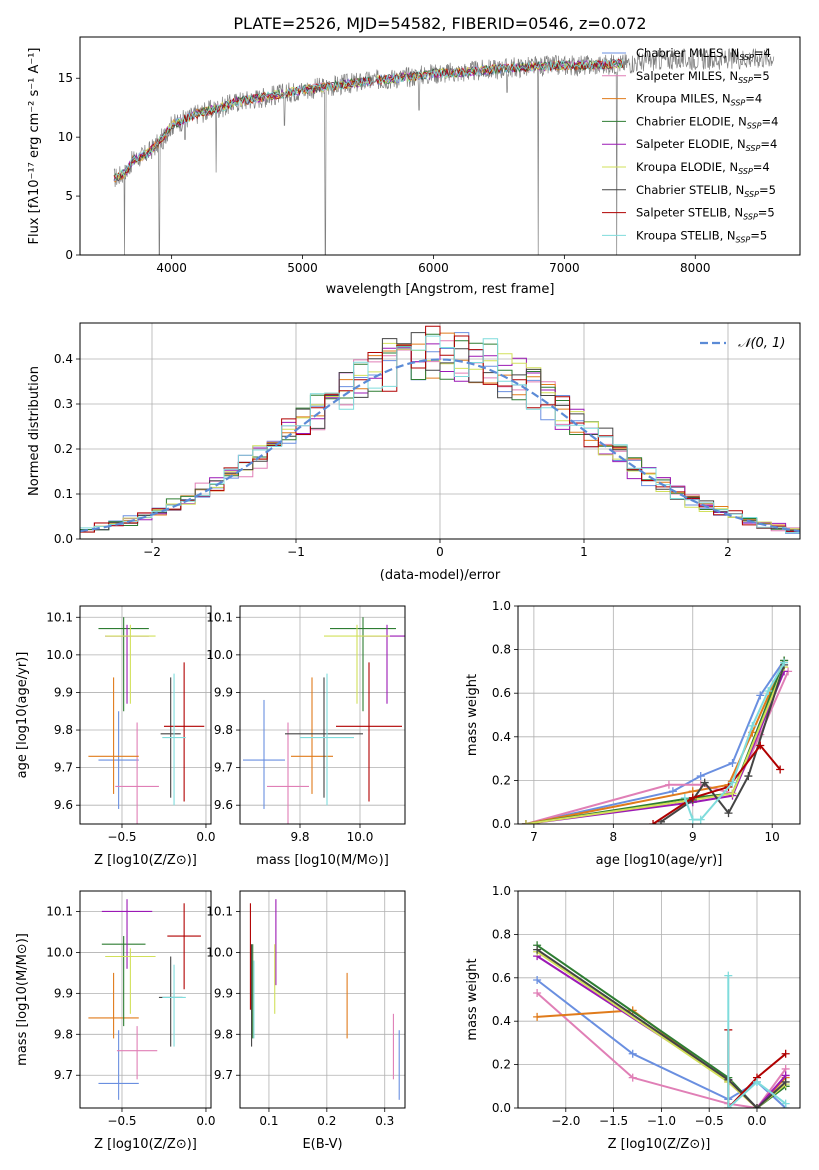  What do you see at coordinates (707, 122) in the screenshot?
I see `legend-label: Chabrier ELODIE, NSSP=4` at bounding box center [707, 122].